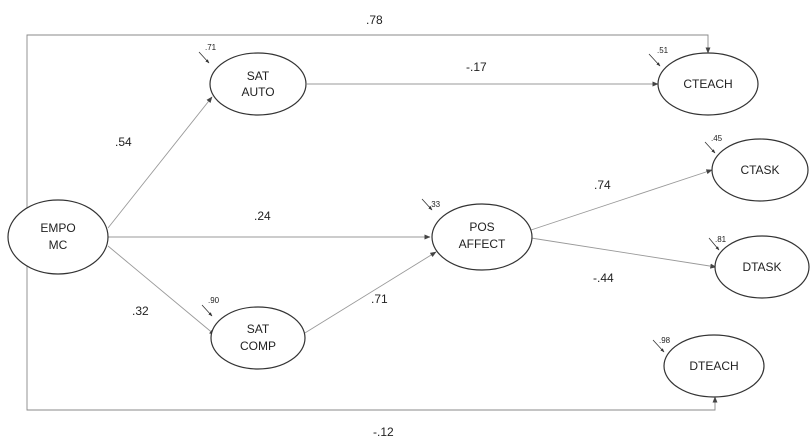  Describe the element at coordinates (654, 60) in the screenshot. I see `error-arrow-cteach` at that location.